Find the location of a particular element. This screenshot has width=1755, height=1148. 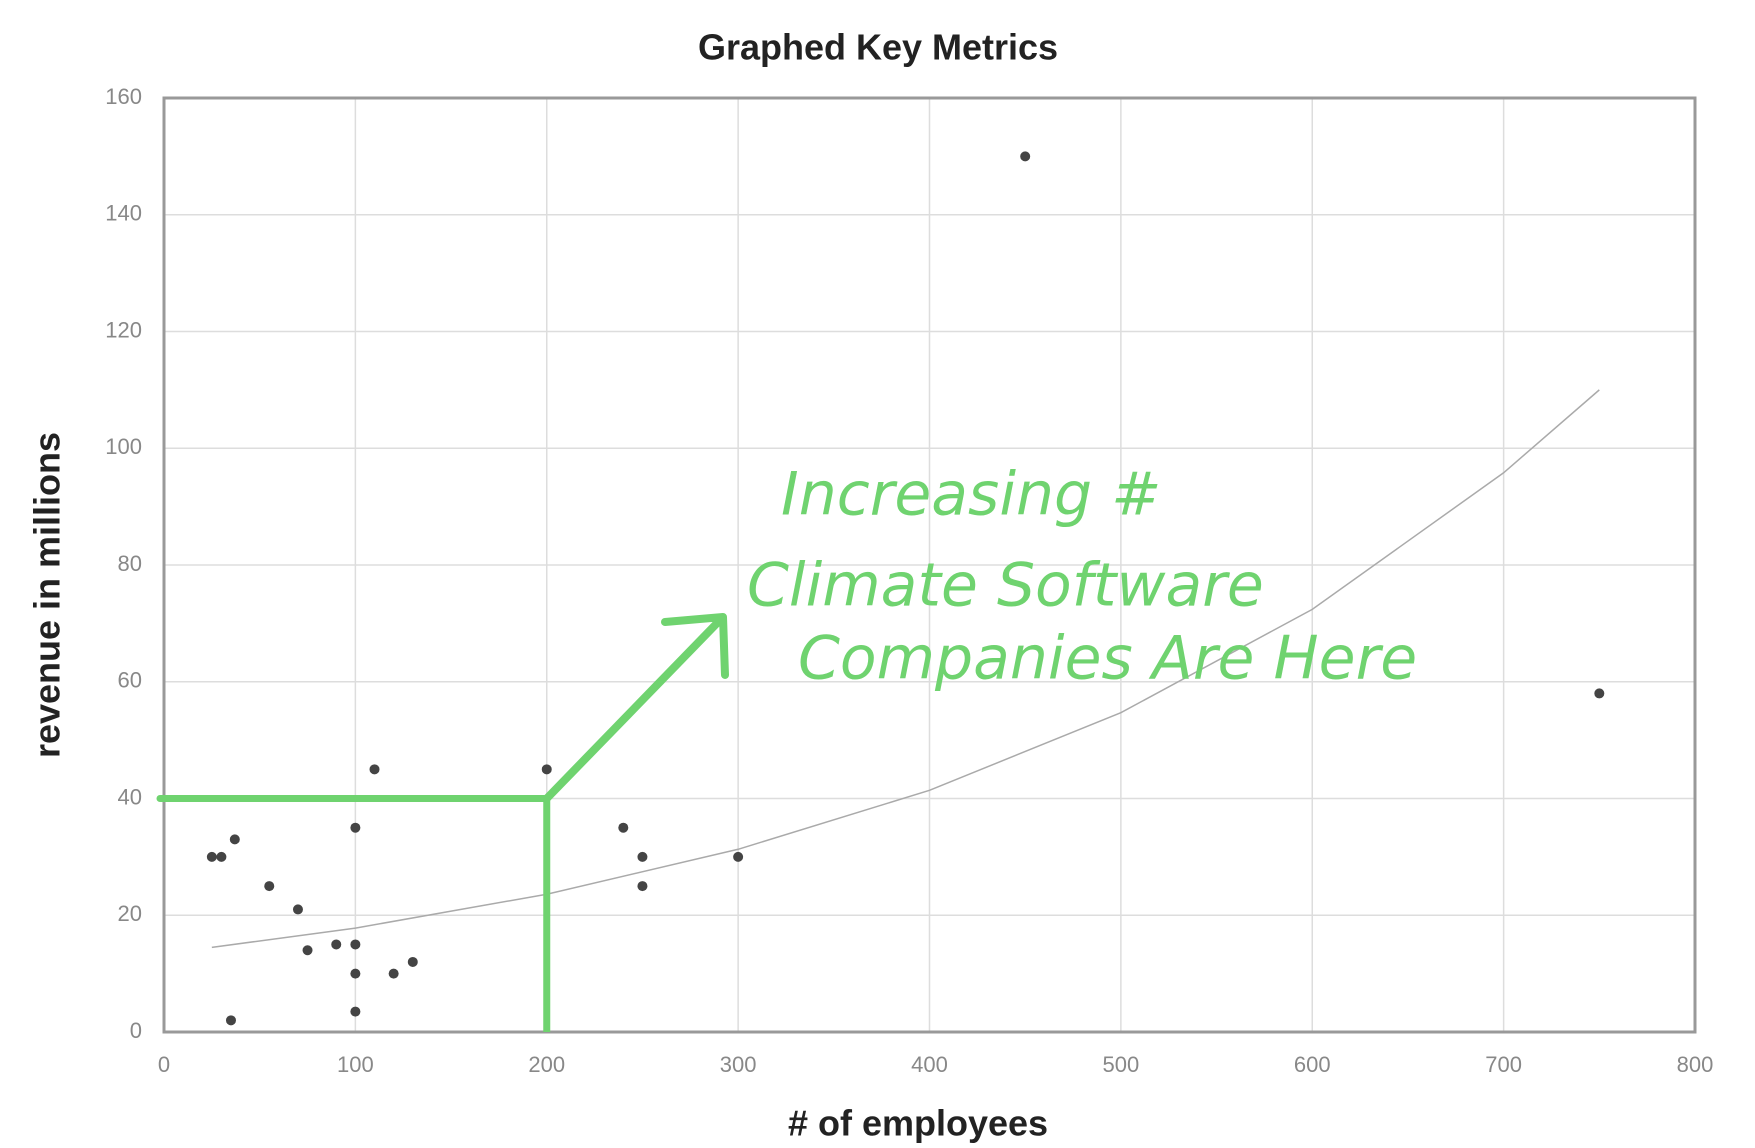

x-tick-label: 800 is located at coordinates (1695, 1064).